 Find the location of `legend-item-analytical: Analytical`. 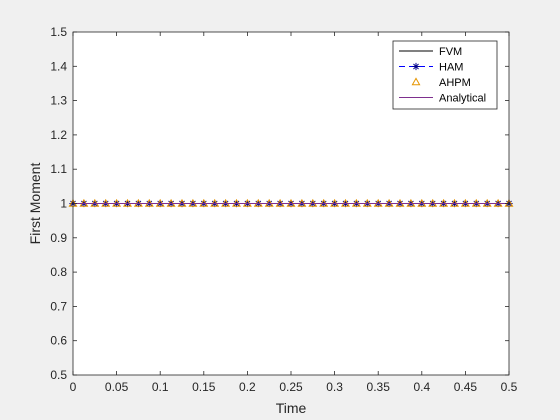

legend-item-analytical: Analytical is located at coordinates (442, 99).